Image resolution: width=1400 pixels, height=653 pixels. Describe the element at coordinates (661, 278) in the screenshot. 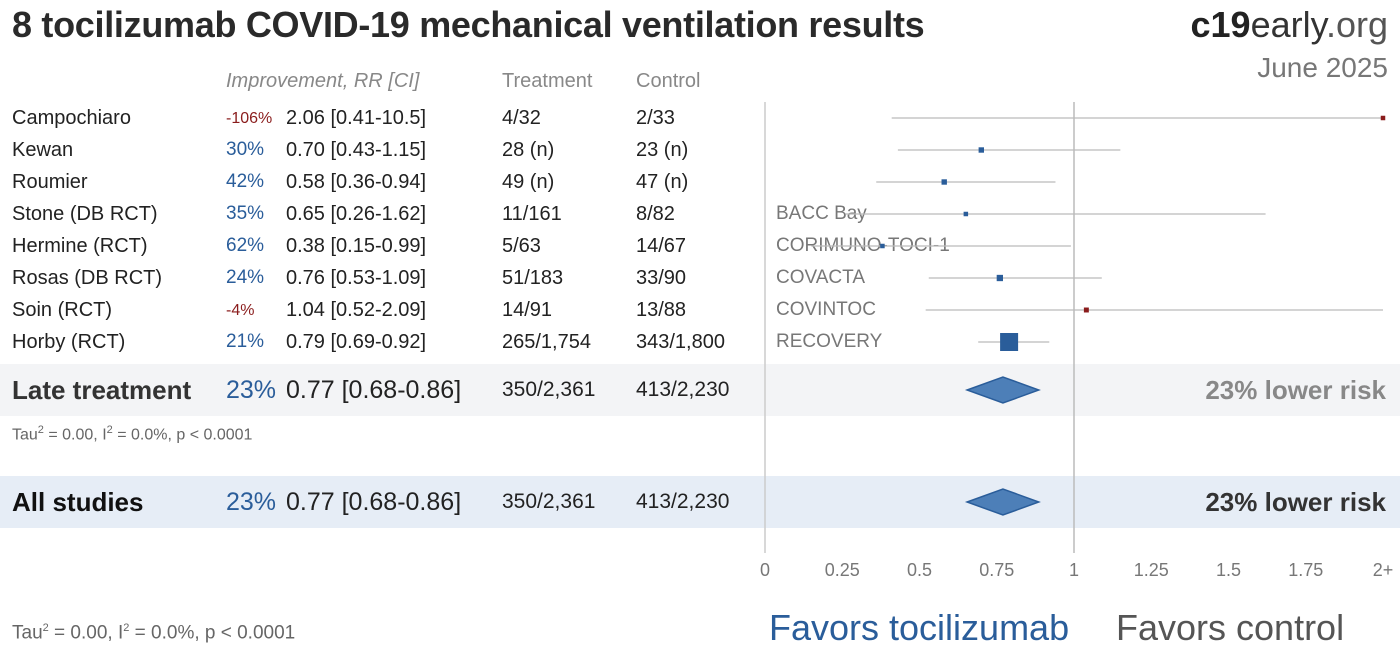

I see `study-control: 33/90` at that location.